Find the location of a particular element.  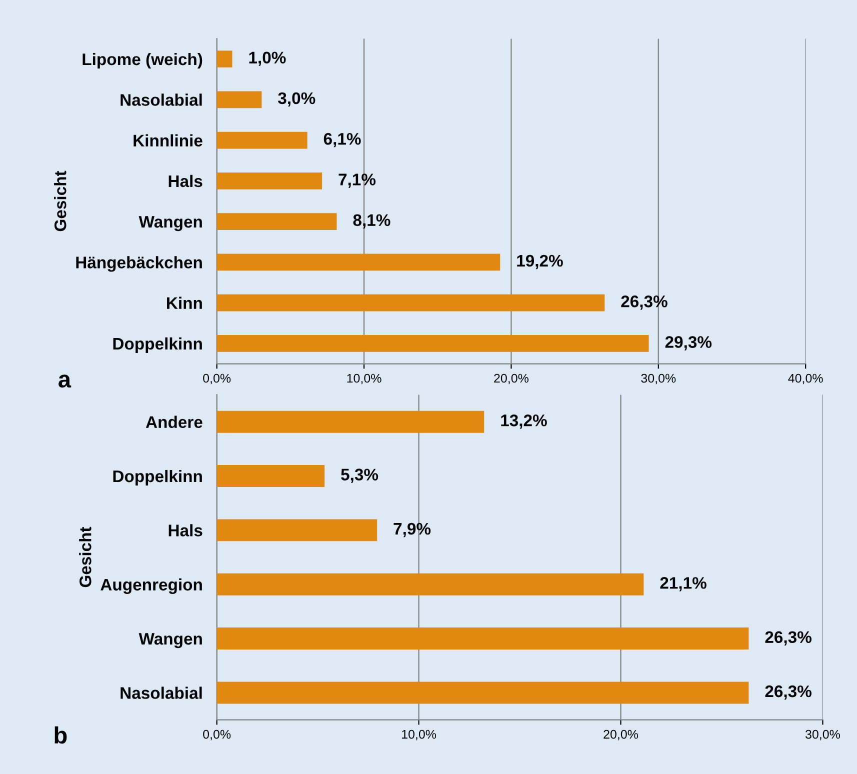

data-label: 13,2% is located at coordinates (524, 421).